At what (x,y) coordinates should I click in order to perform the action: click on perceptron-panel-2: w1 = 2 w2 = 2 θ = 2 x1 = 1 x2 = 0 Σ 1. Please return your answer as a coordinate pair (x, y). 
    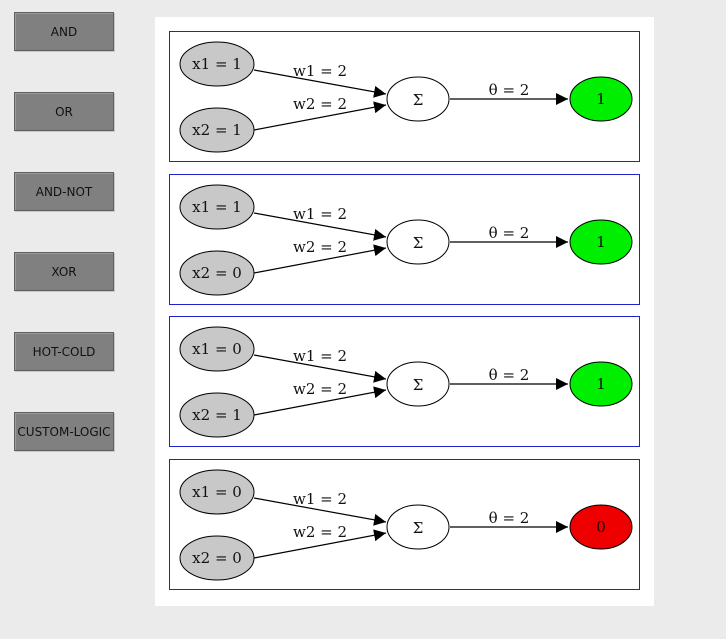
    Looking at the image, I should click on (404, 239).